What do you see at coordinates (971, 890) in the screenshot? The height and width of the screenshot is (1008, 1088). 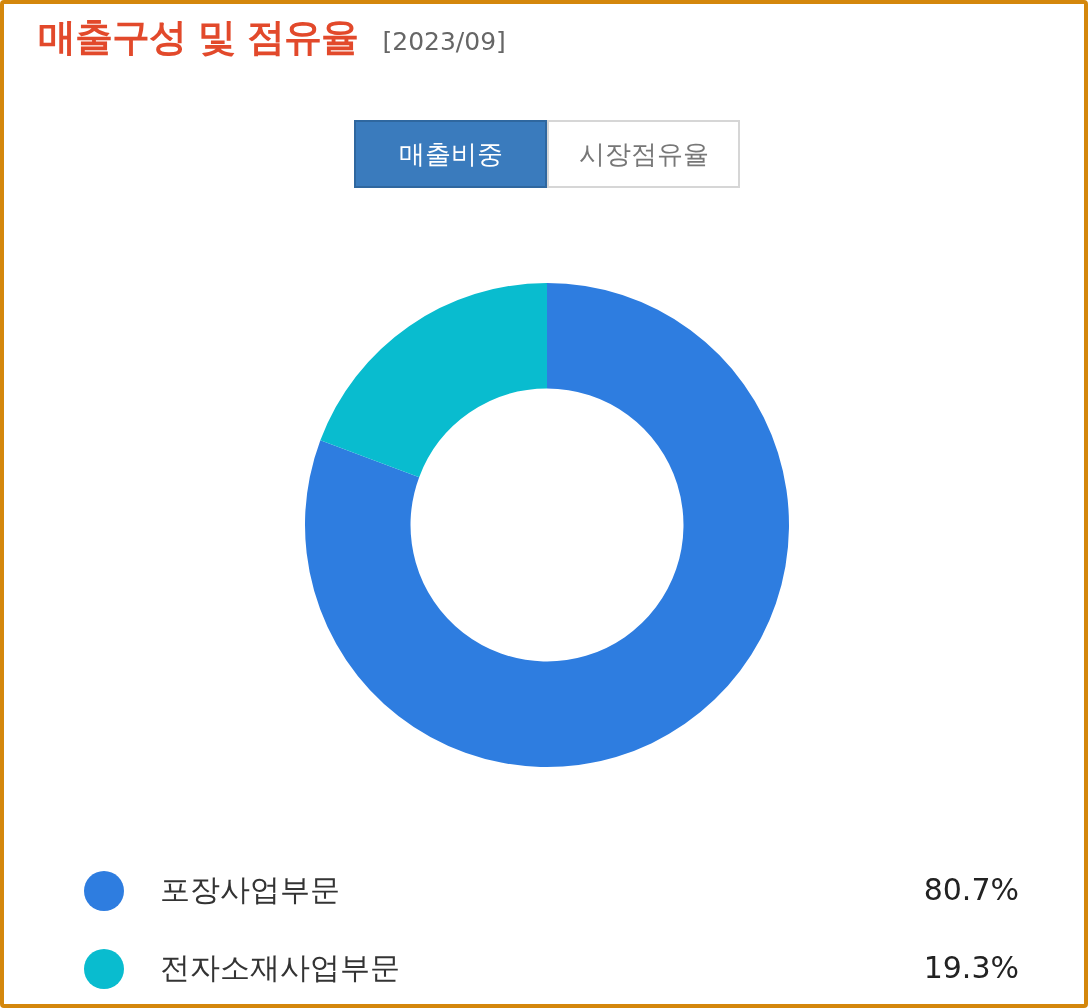 I see `data-label: 80.7%` at bounding box center [971, 890].